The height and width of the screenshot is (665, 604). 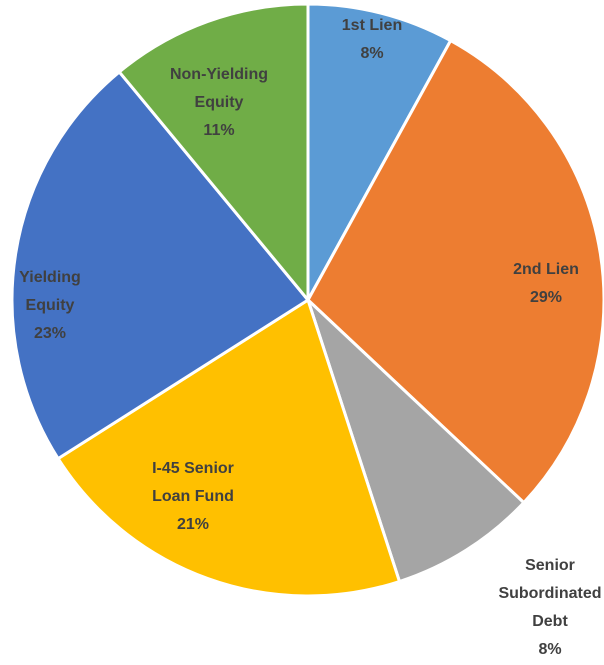 I want to click on value-label: 21%, so click(x=193, y=524).